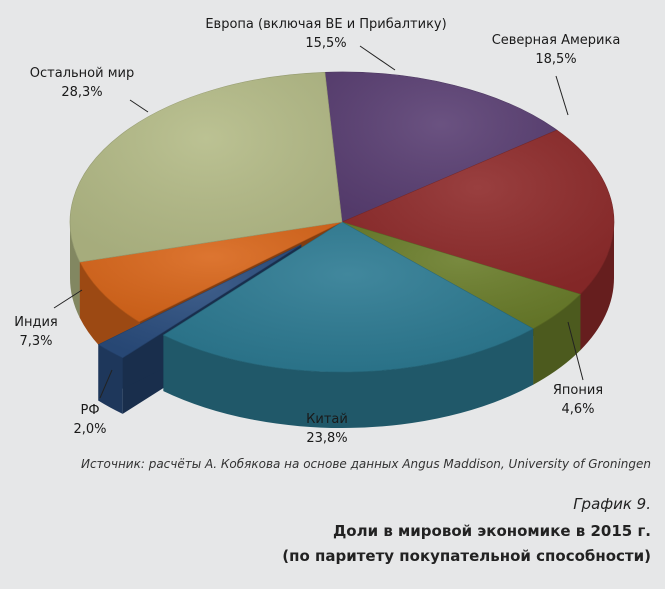 Image resolution: width=665 pixels, height=589 pixels. Describe the element at coordinates (555, 59) in the screenshot. I see `slice-value-северная-америка: 18,5%` at that location.